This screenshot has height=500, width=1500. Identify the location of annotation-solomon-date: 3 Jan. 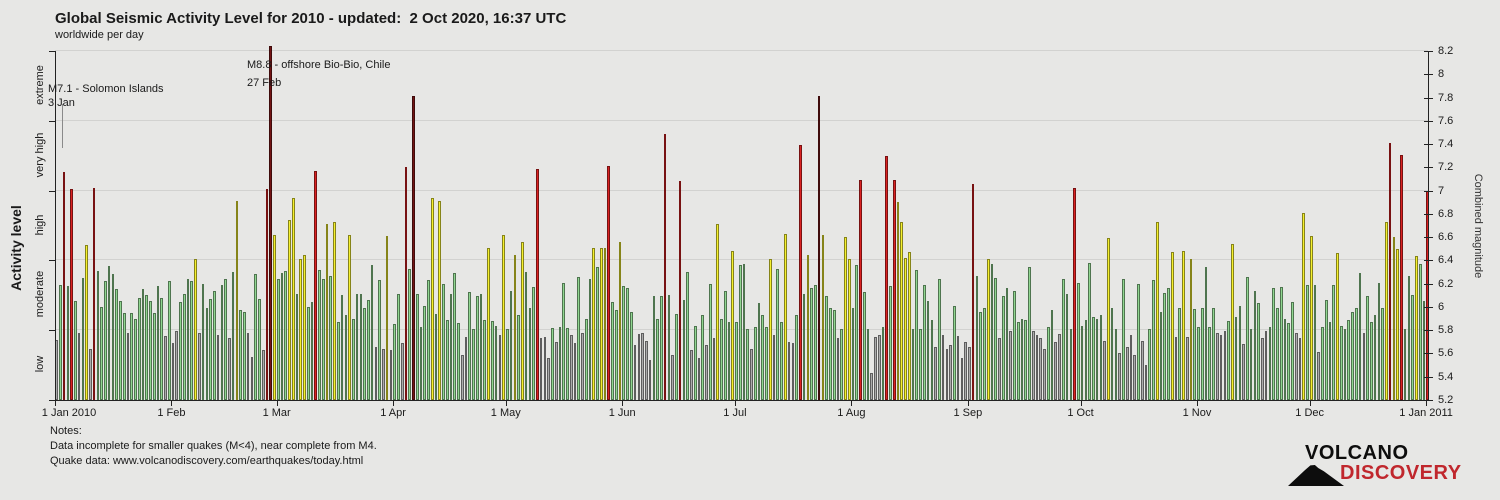
(61, 103).